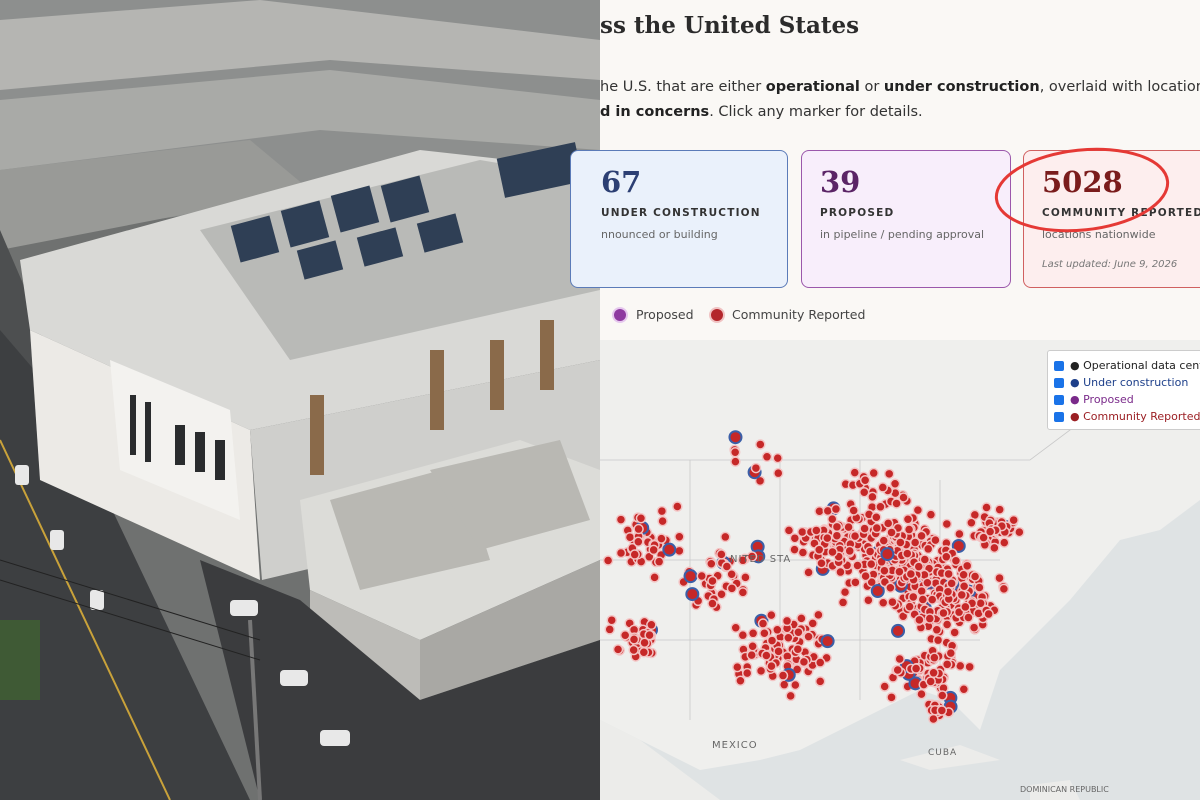  What do you see at coordinates (1094, 399) in the screenshot?
I see `layer-toggle: ● Proposed` at bounding box center [1094, 399].